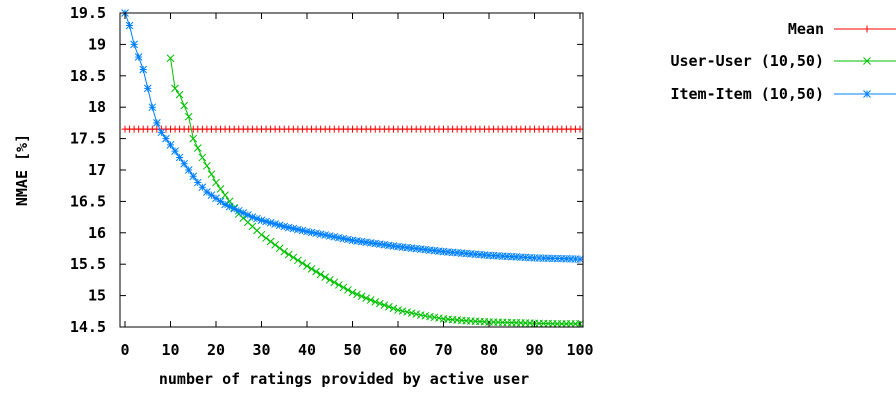  What do you see at coordinates (216, 350) in the screenshot?
I see `x-tick-label: 20` at bounding box center [216, 350].